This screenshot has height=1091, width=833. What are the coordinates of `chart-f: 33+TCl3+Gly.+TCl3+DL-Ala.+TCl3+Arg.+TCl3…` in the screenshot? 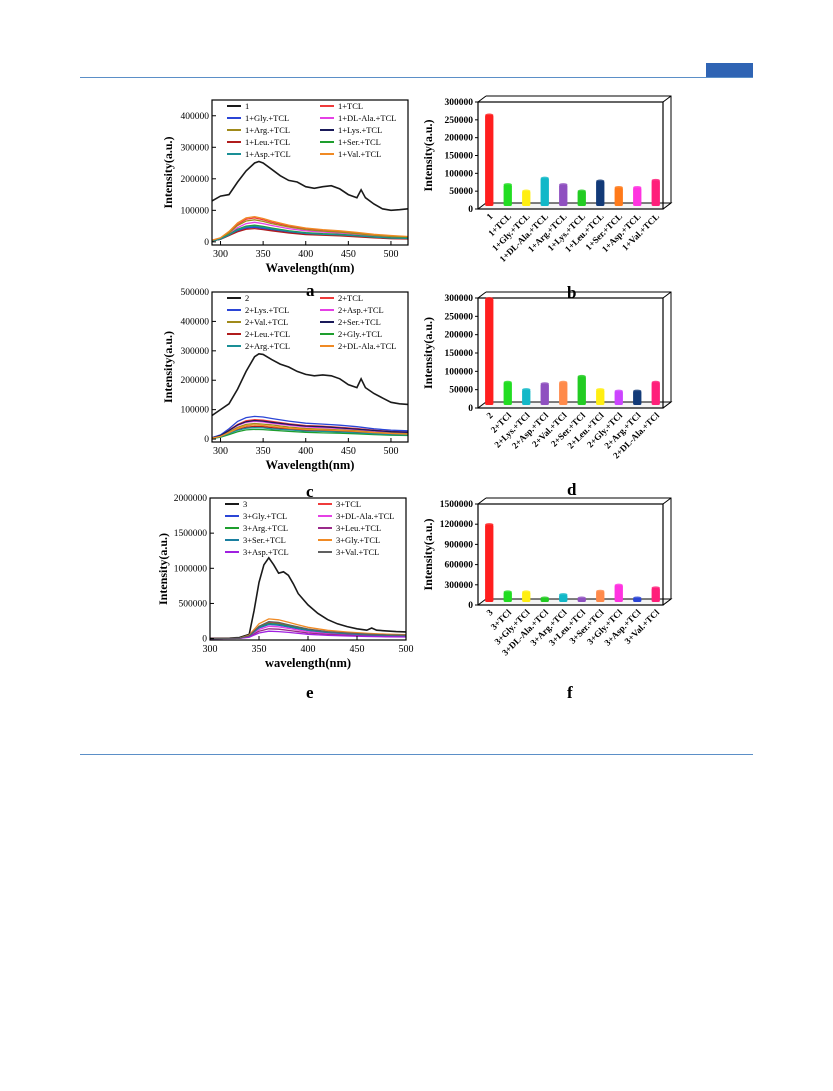 It's located at (547, 577).